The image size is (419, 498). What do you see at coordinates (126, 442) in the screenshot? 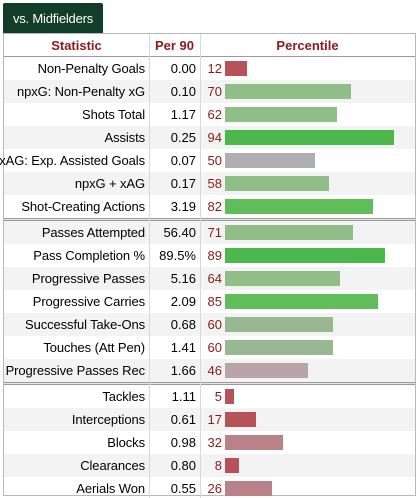
I see `stat-name: Blocks` at bounding box center [126, 442].